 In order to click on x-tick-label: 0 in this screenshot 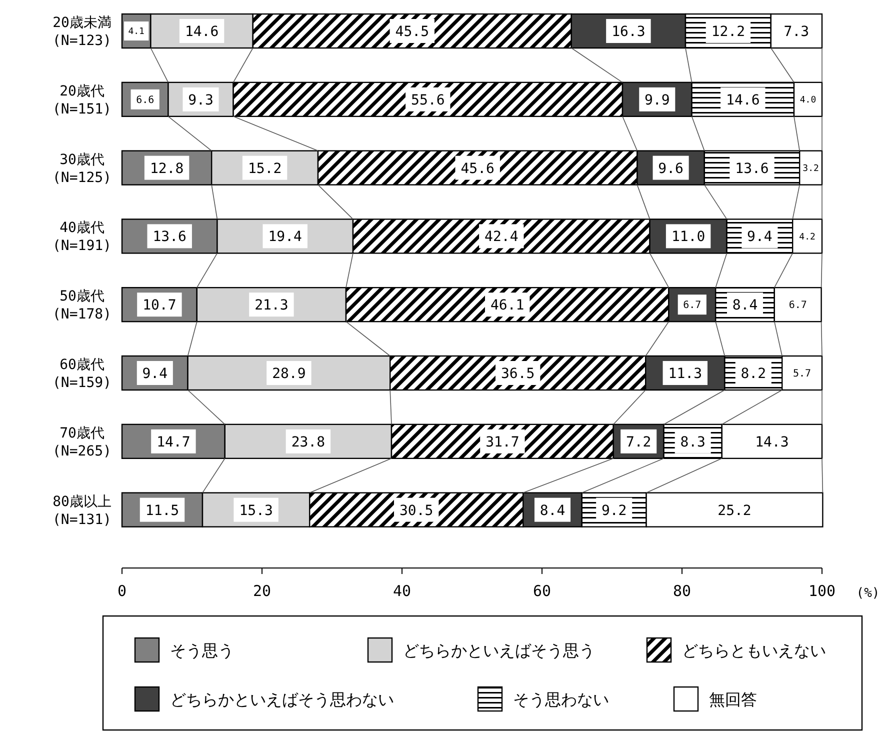, I will do `click(122, 591)`.